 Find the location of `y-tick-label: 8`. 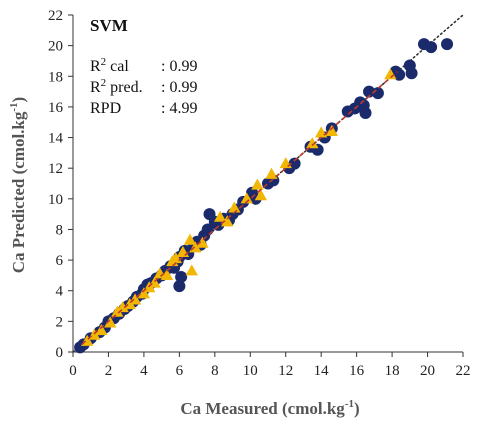

y-tick-label: 8 is located at coordinates (60, 230).